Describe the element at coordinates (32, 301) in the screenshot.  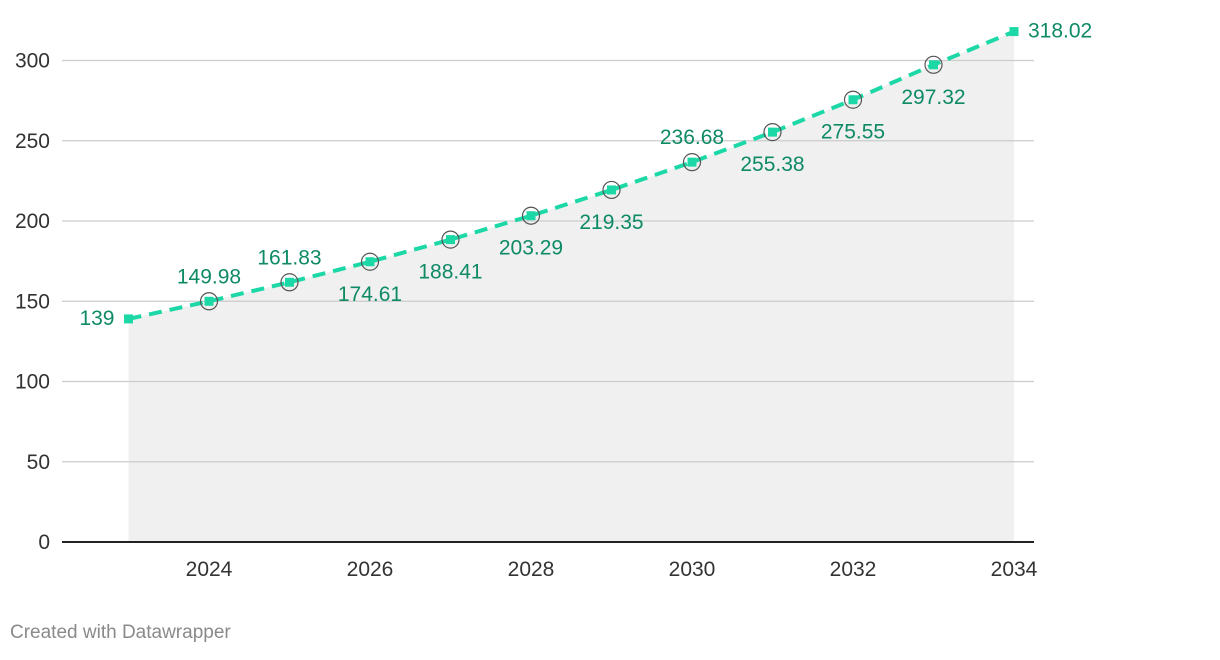
I see `y-tick-label-150: 150` at that location.